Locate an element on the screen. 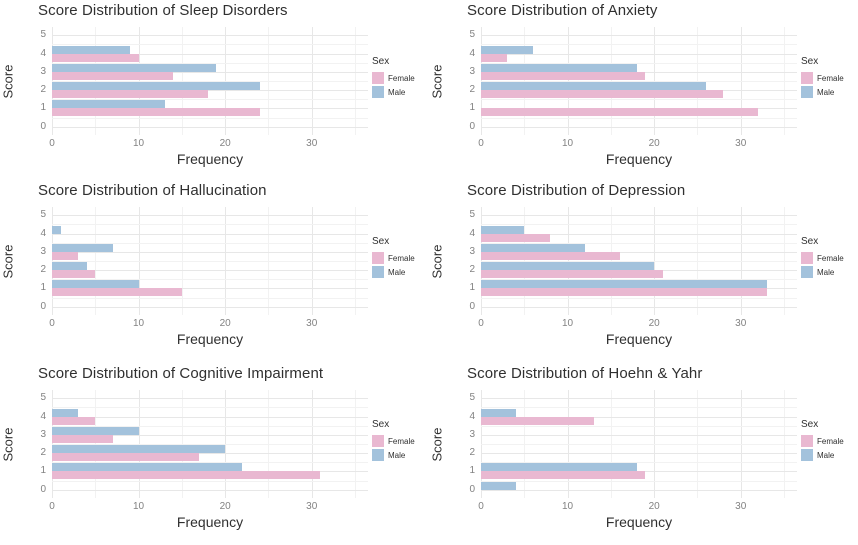  chart-title: Score Distribution of Sleep Disorders is located at coordinates (163, 10).